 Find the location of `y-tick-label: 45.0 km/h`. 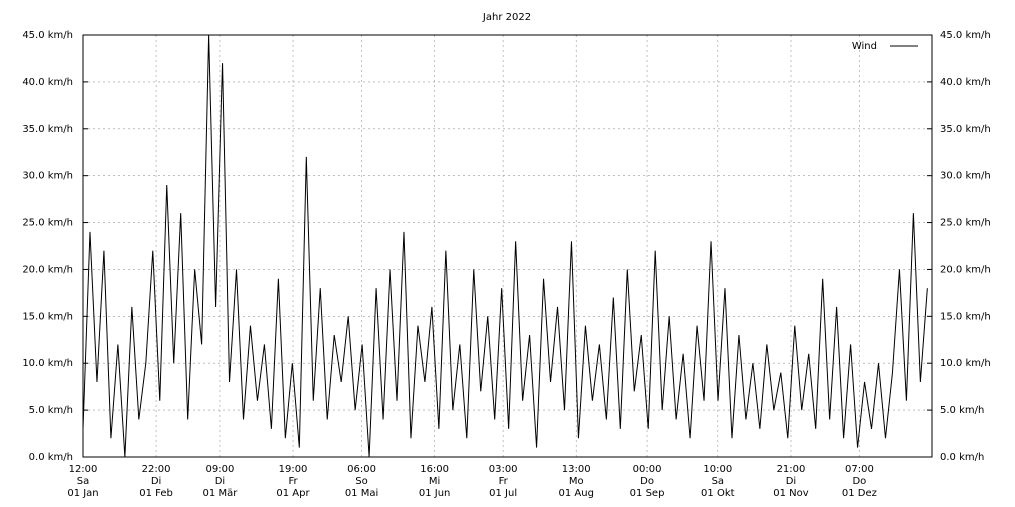

y-tick-label: 45.0 km/h is located at coordinates (47, 35).